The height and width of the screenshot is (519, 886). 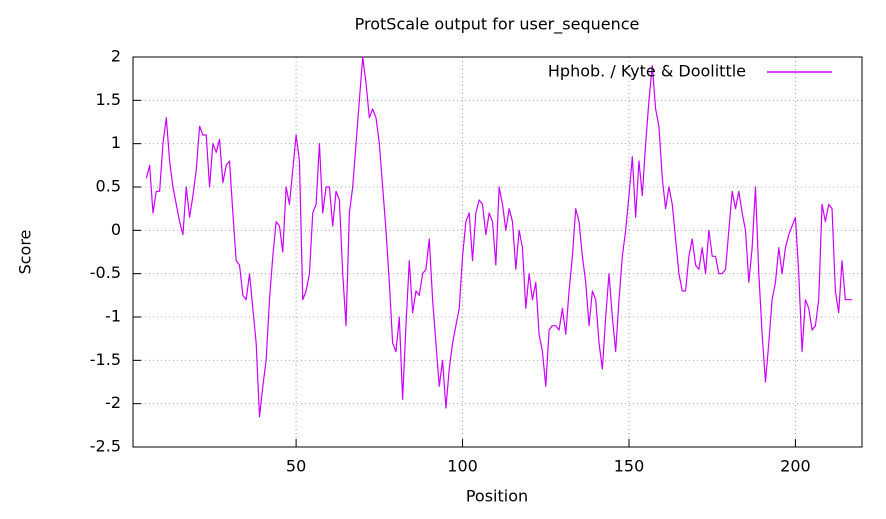 I want to click on legend-label: Hphob. / Kyte & Doolittle, so click(x=647, y=71).